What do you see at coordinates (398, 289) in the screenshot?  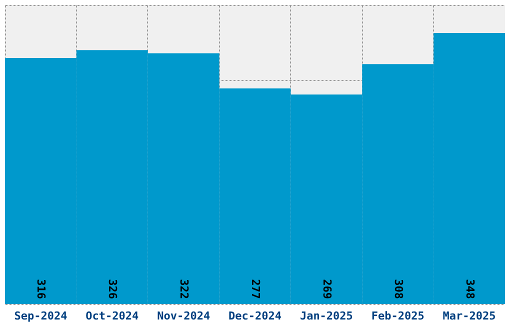 I see `data-label: 308` at bounding box center [398, 289].